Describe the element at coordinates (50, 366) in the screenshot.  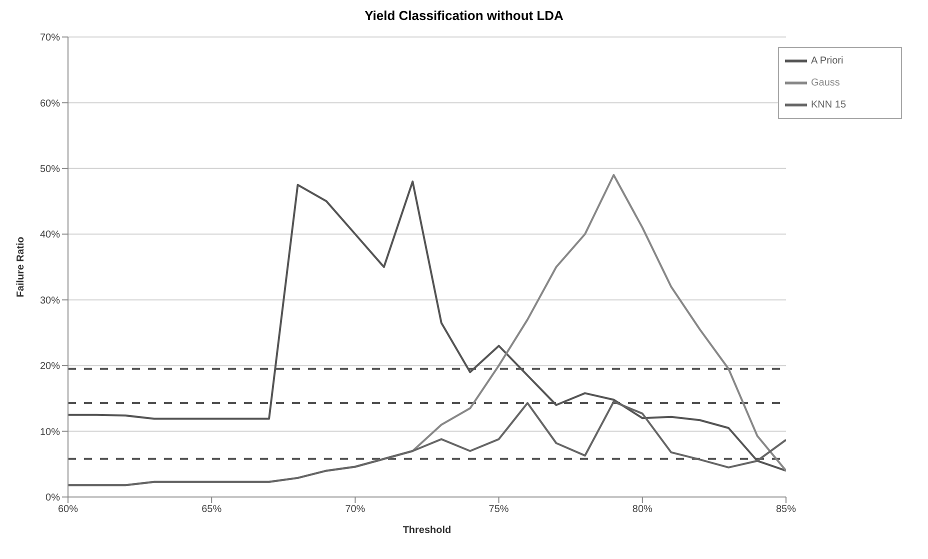
I see `y-tick-label: 20%` at that location.